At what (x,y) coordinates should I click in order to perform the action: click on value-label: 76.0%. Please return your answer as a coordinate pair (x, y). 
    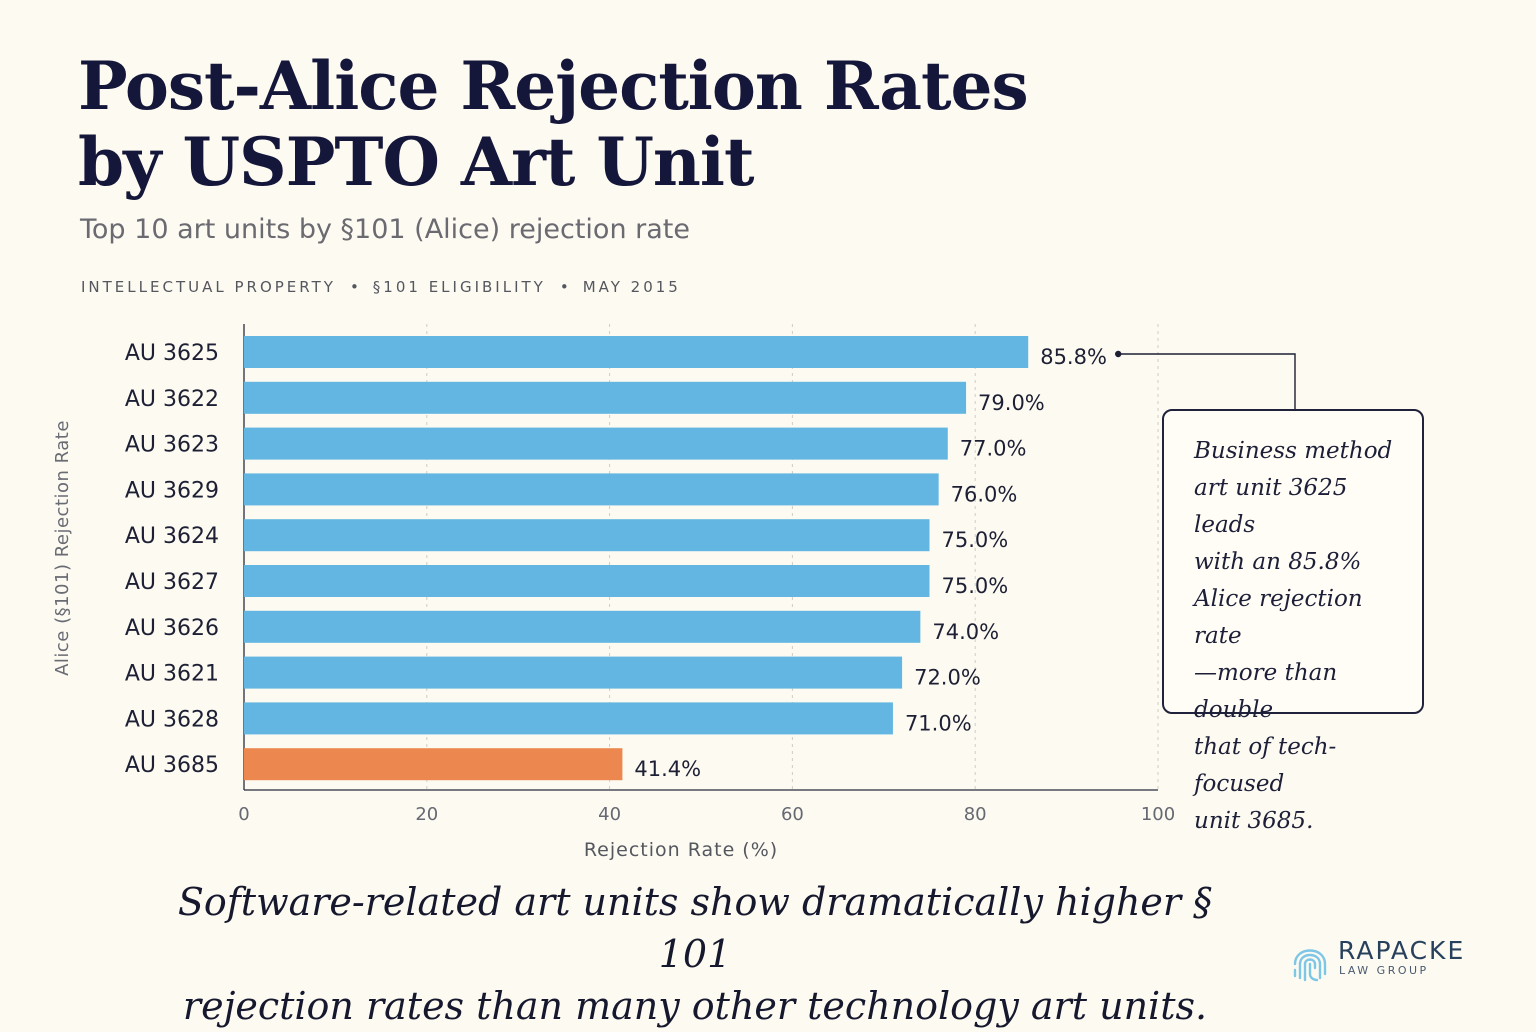
    Looking at the image, I should click on (984, 494).